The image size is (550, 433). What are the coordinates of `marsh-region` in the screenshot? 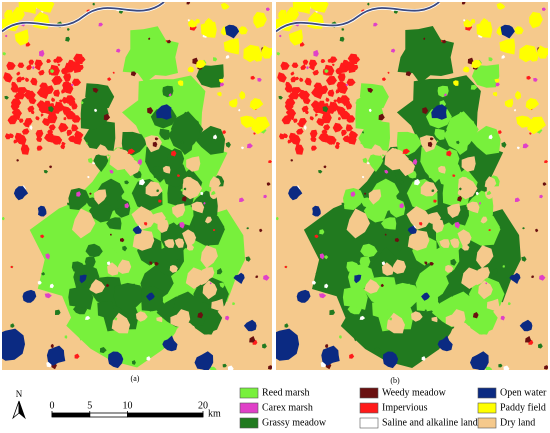 It's located at (425, 55).